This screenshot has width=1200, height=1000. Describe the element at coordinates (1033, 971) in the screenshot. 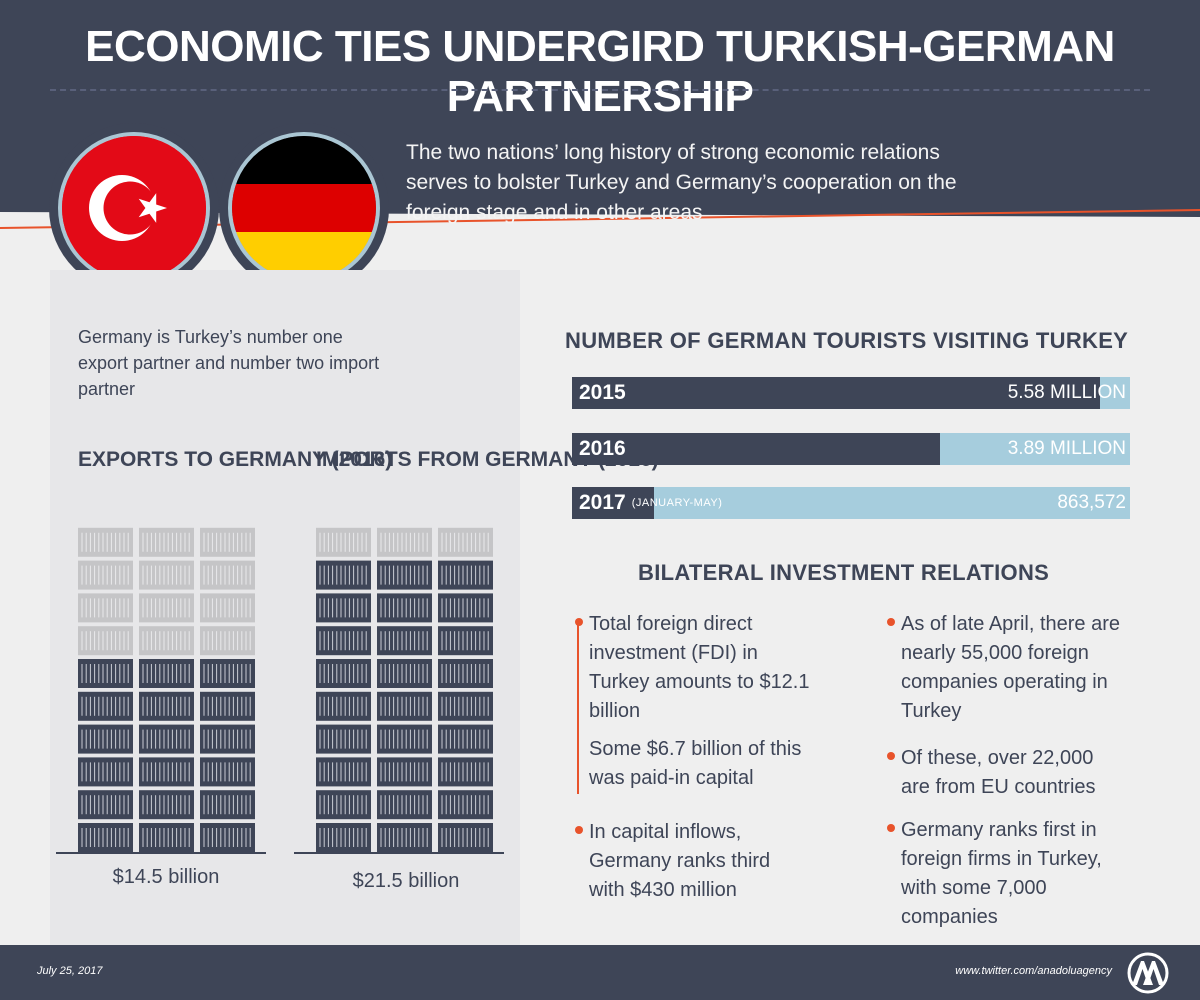

I see `footer-source-link: www.twitter.com/anadoluagency` at that location.